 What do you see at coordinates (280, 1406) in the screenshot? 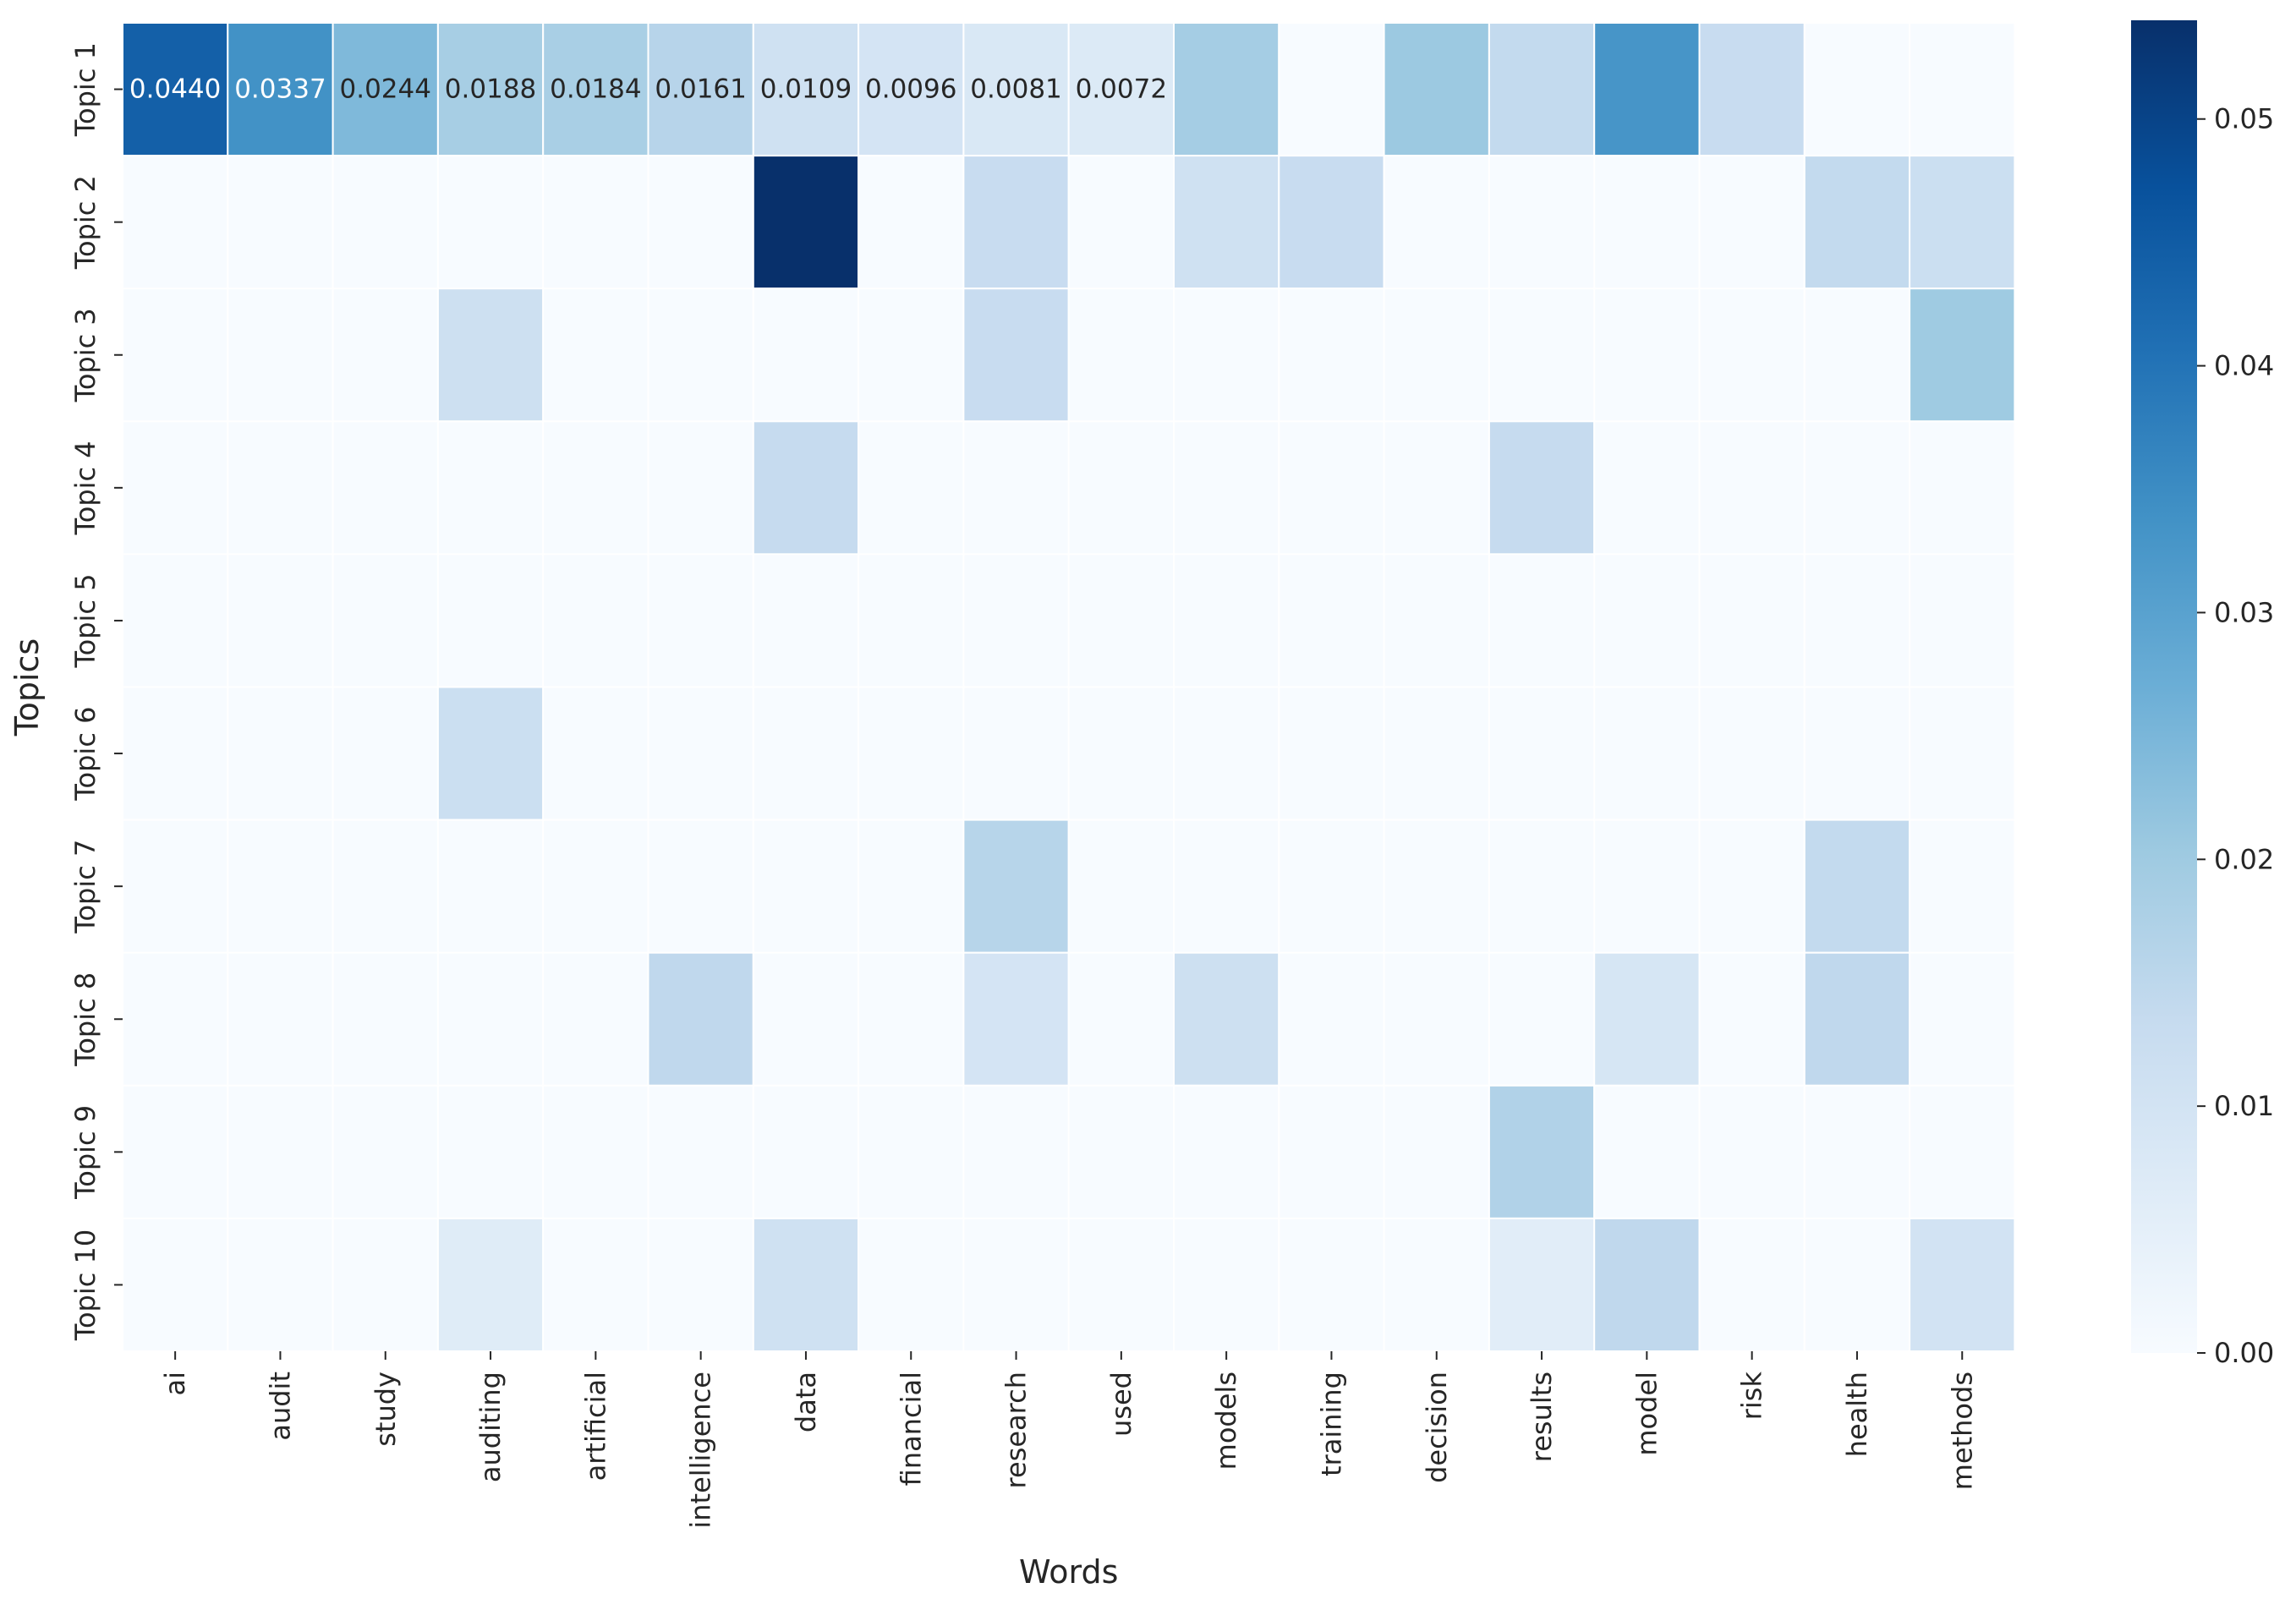
I see `x-tick-label: audit` at bounding box center [280, 1406].